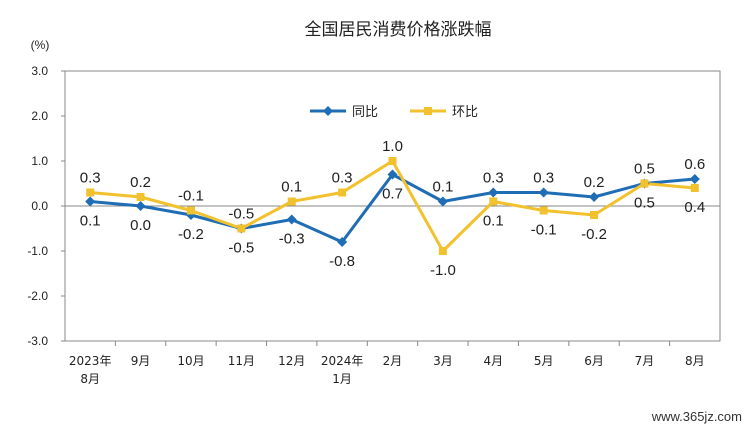 This screenshot has width=750, height=431. What do you see at coordinates (465, 112) in the screenshot?
I see `legend-label: 环比` at bounding box center [465, 112].